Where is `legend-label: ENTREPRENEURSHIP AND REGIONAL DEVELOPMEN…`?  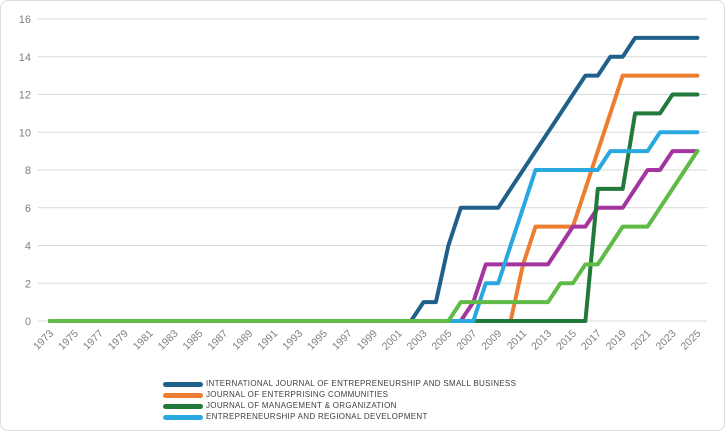 legend-label: ENTREPRENEURSHIP AND REGIONAL DEVELOPMEN… is located at coordinates (317, 416).